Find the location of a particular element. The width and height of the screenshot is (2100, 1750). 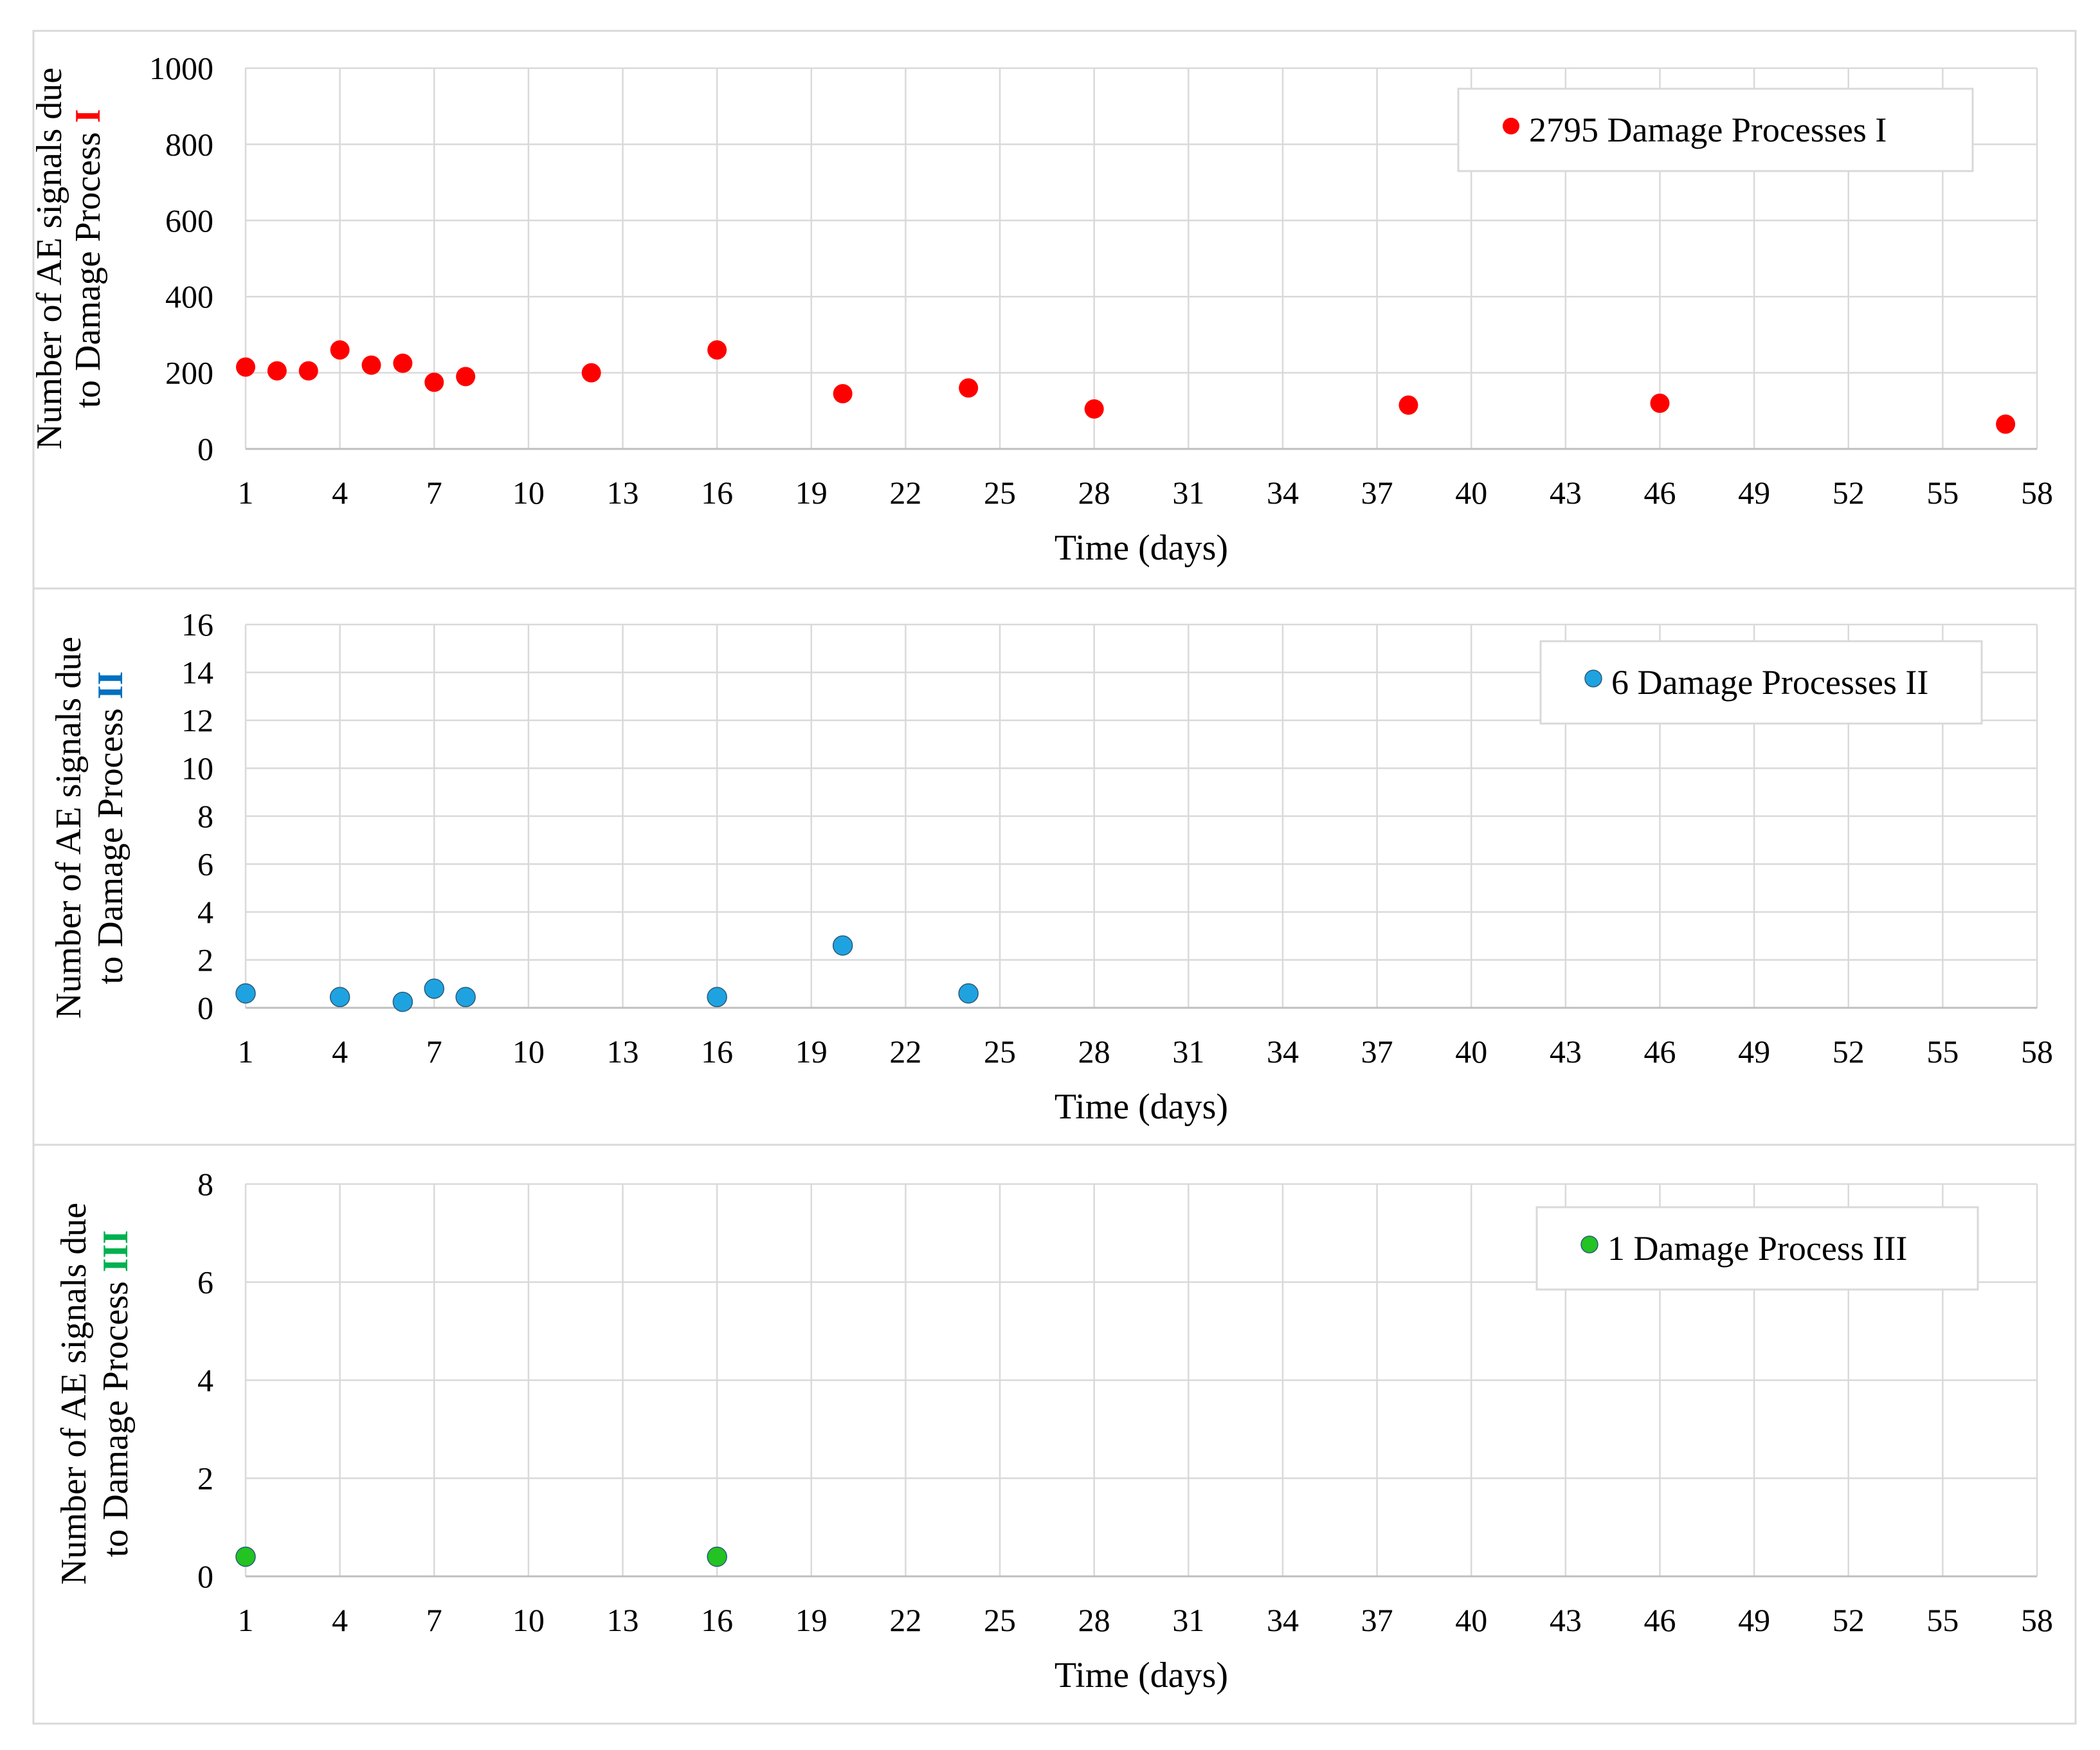

y-tick-label: 8 is located at coordinates (205, 816).